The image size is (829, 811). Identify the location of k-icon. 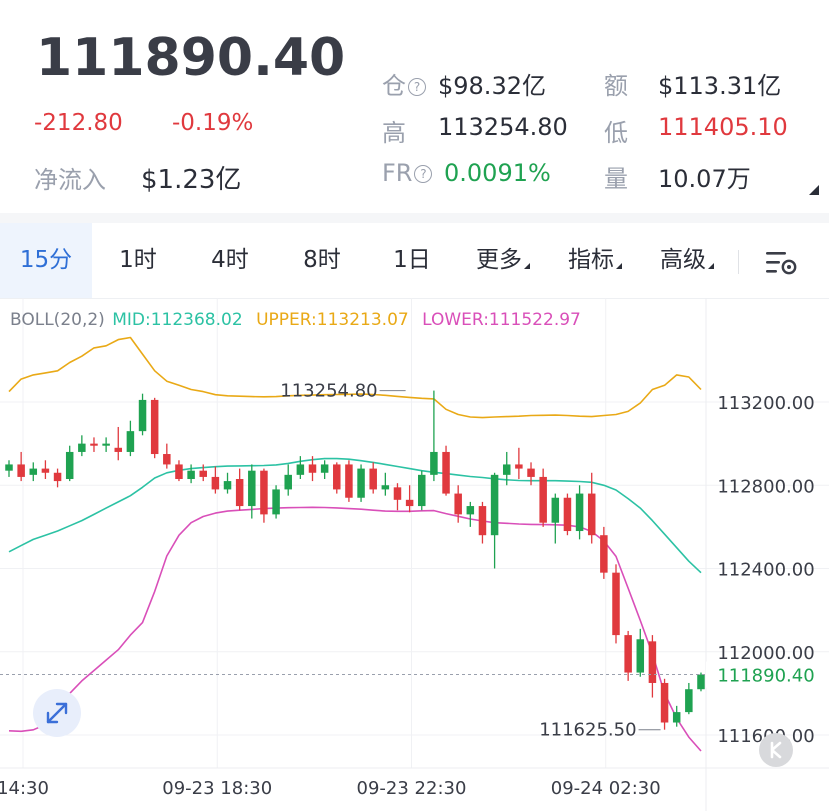
(776, 750).